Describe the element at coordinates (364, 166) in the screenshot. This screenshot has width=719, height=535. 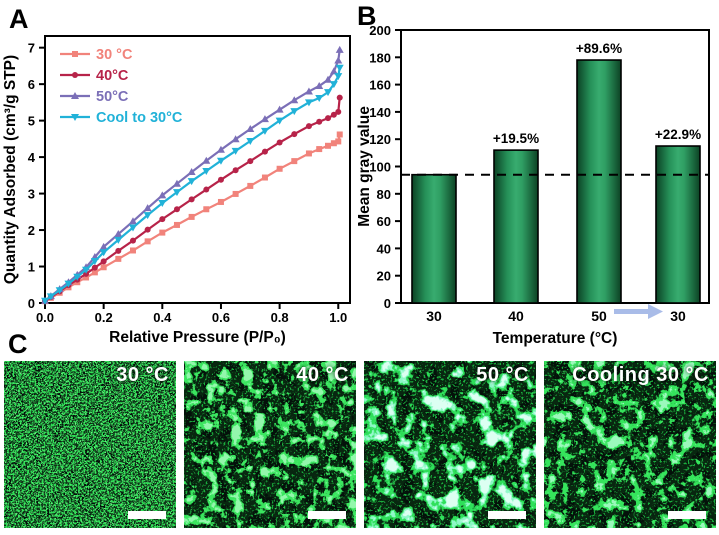
I see `y-axis-label: Mean gray value` at that location.